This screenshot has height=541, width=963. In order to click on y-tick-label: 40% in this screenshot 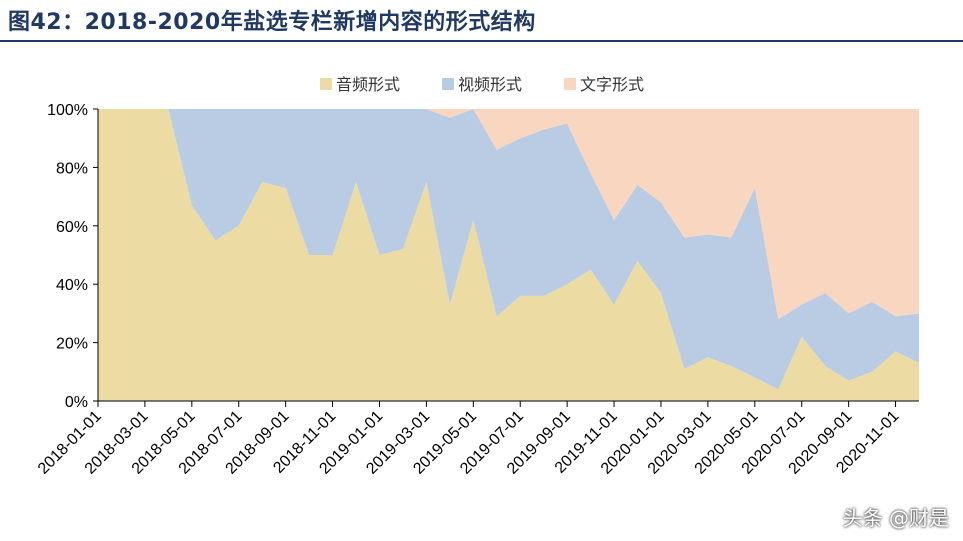, I will do `click(72, 285)`.